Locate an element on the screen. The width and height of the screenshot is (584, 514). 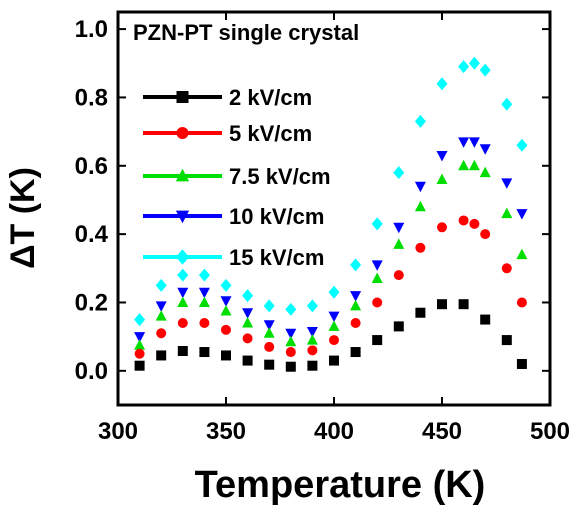
series-2-kv-cm is located at coordinates (330, 335).